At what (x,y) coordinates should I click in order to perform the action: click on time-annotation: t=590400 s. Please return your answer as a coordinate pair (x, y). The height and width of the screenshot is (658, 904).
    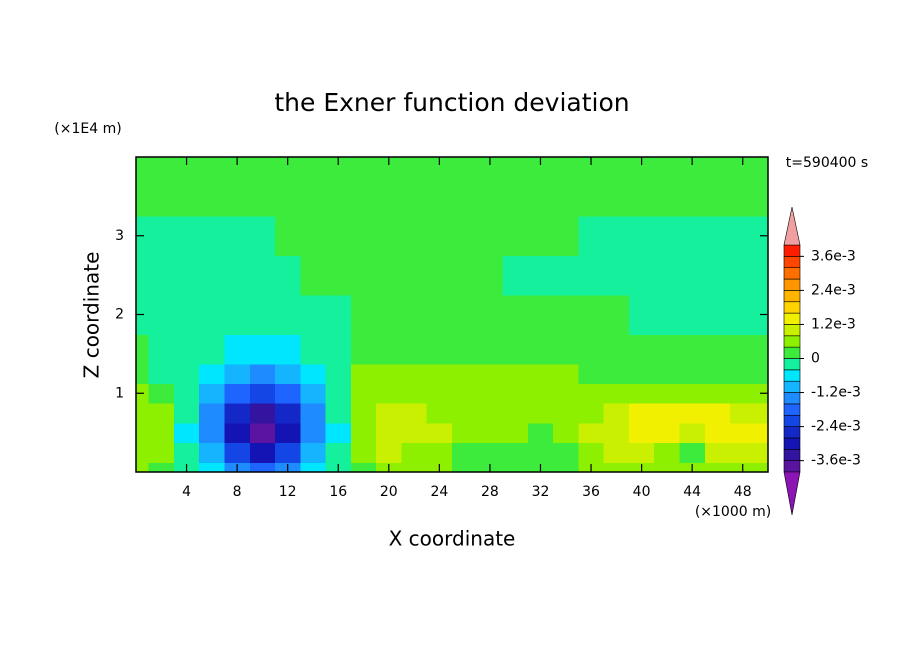
    Looking at the image, I should click on (827, 163).